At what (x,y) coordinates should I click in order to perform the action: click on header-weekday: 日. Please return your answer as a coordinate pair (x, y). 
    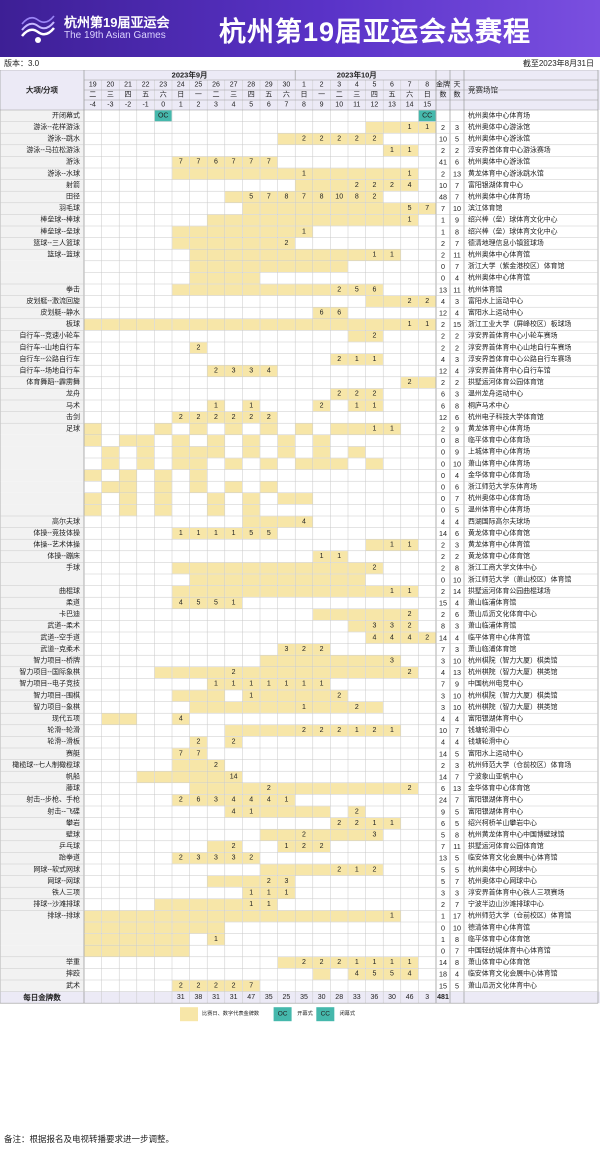
    Looking at the image, I should click on (304, 95).